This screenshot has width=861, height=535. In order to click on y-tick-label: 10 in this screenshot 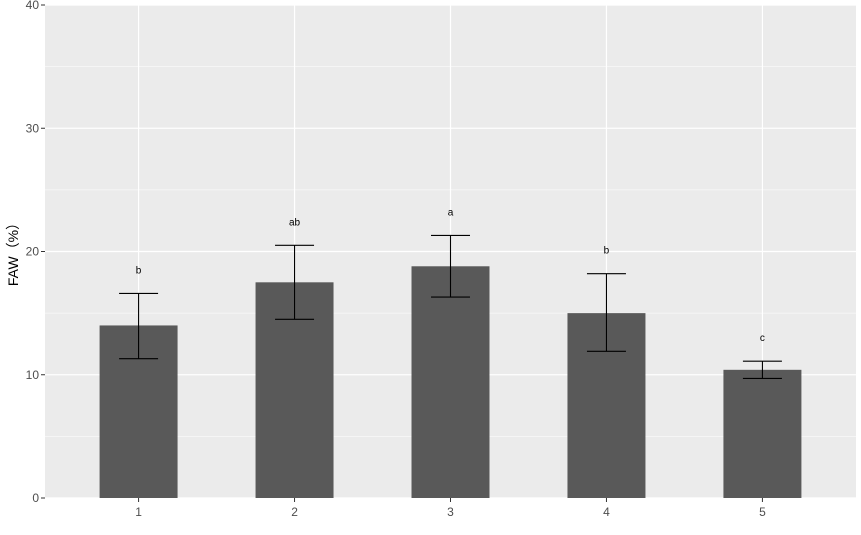, I will do `click(33, 375)`.